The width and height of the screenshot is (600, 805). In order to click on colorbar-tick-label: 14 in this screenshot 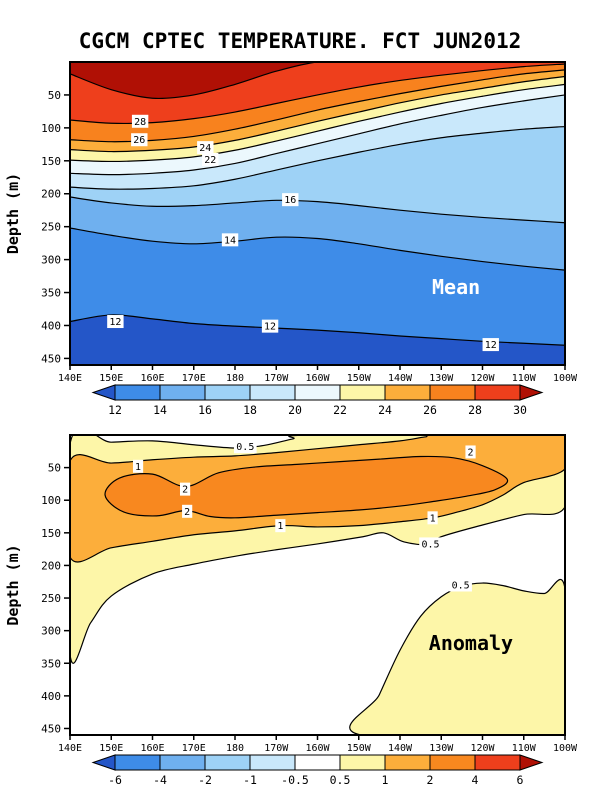, I will do `click(160, 410)`.